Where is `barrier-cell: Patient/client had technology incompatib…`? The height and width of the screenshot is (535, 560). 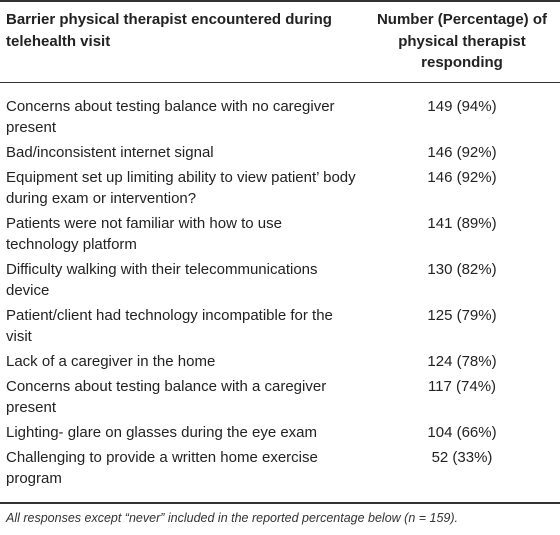 barrier-cell: Patient/client had technology incompatib… is located at coordinates (169, 326).